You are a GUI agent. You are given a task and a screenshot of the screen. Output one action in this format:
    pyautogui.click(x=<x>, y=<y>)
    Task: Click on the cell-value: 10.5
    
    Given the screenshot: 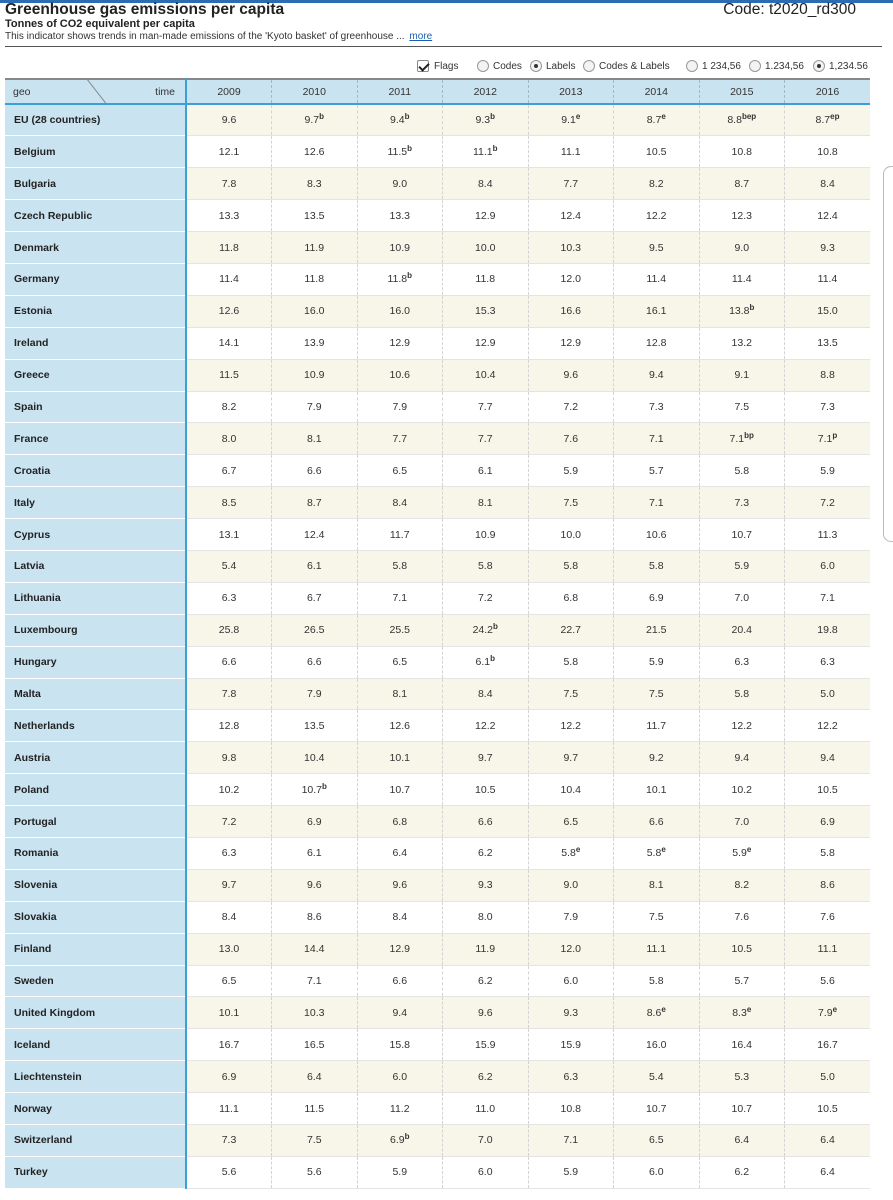 What is the action you would take?
    pyautogui.click(x=827, y=789)
    